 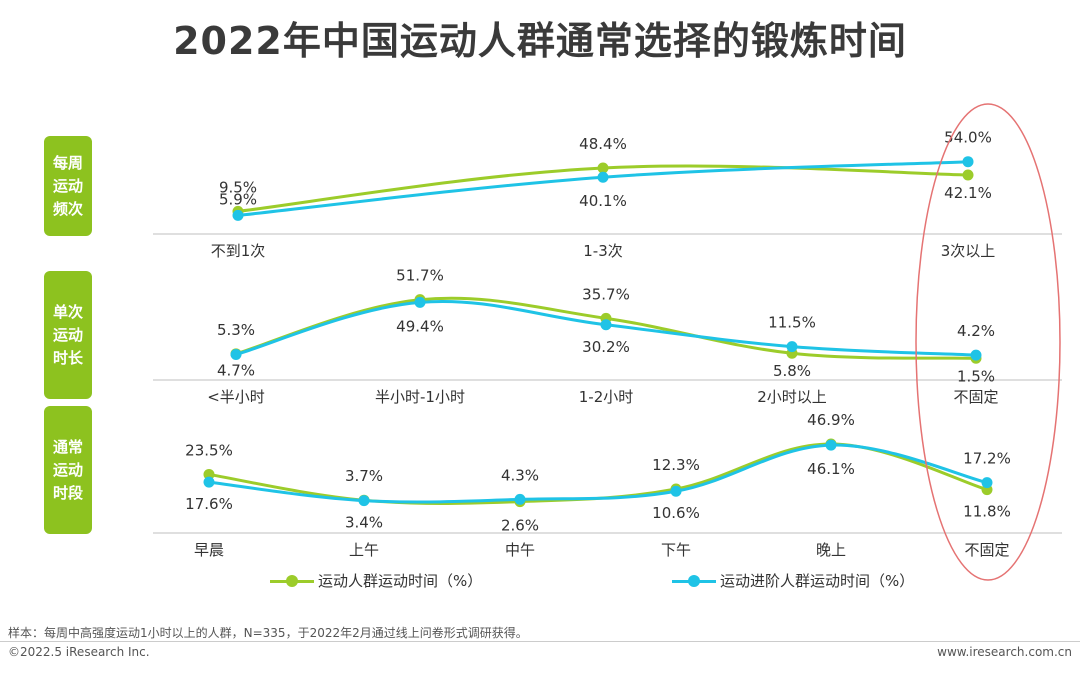 What do you see at coordinates (975, 397) in the screenshot?
I see `category-label-1-4: 不固定` at bounding box center [975, 397].